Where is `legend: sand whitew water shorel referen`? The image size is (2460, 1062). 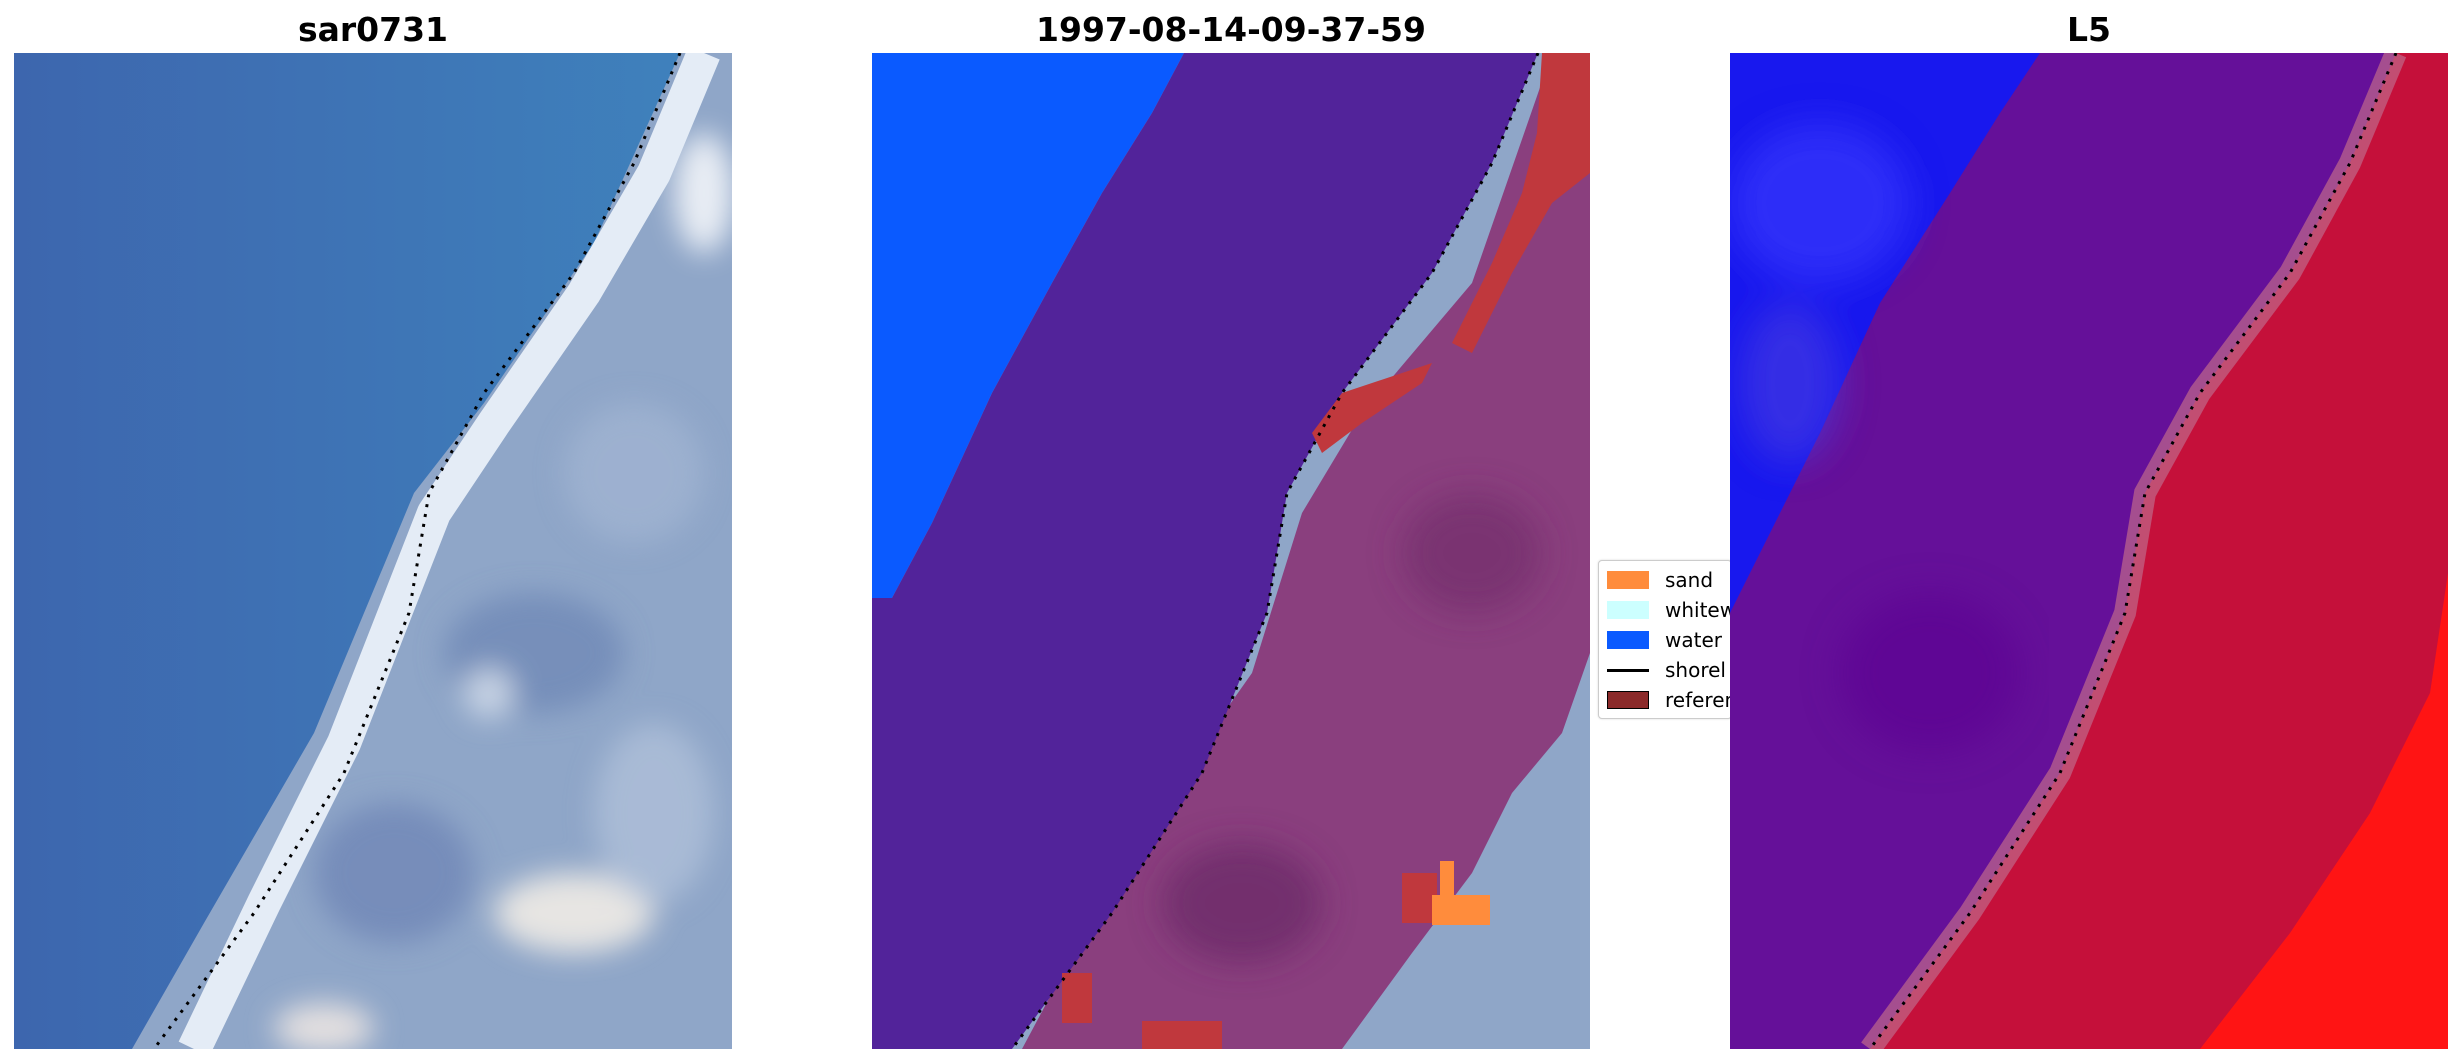 legend: sand whitew water shorel referen is located at coordinates (1667, 639).